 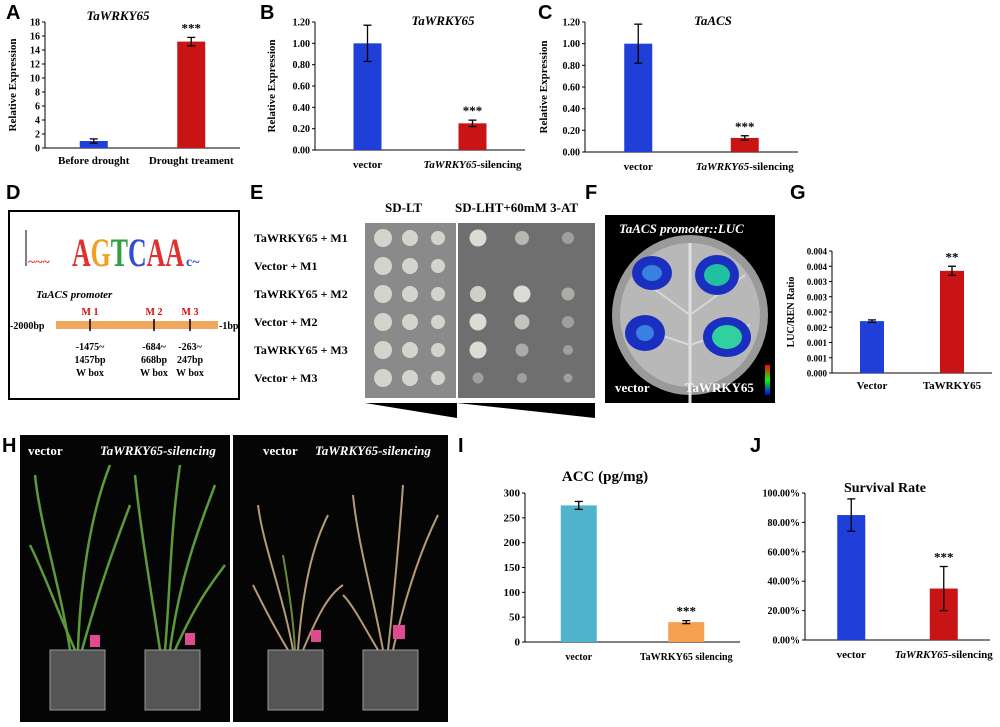 What do you see at coordinates (591, 193) in the screenshot?
I see `panel-label-f: F` at bounding box center [591, 193].